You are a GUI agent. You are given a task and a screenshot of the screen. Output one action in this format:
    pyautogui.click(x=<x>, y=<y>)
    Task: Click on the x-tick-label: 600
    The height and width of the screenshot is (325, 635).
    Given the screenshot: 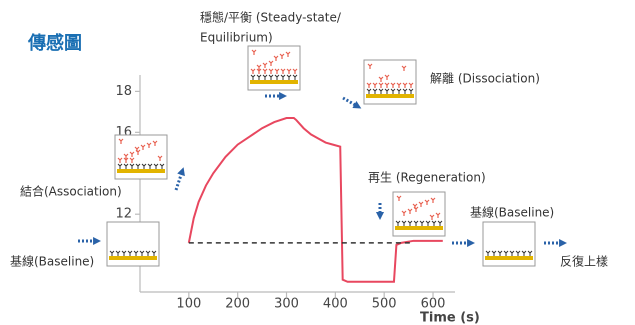 What is the action you would take?
    pyautogui.click(x=433, y=304)
    